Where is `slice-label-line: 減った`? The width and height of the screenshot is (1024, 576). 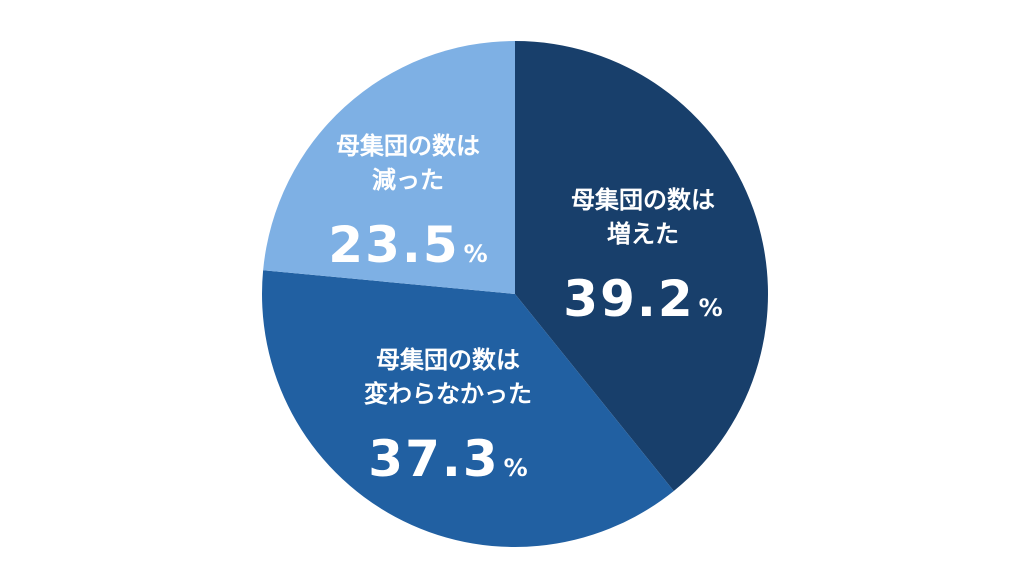 slice-label-line: 減った is located at coordinates (408, 180).